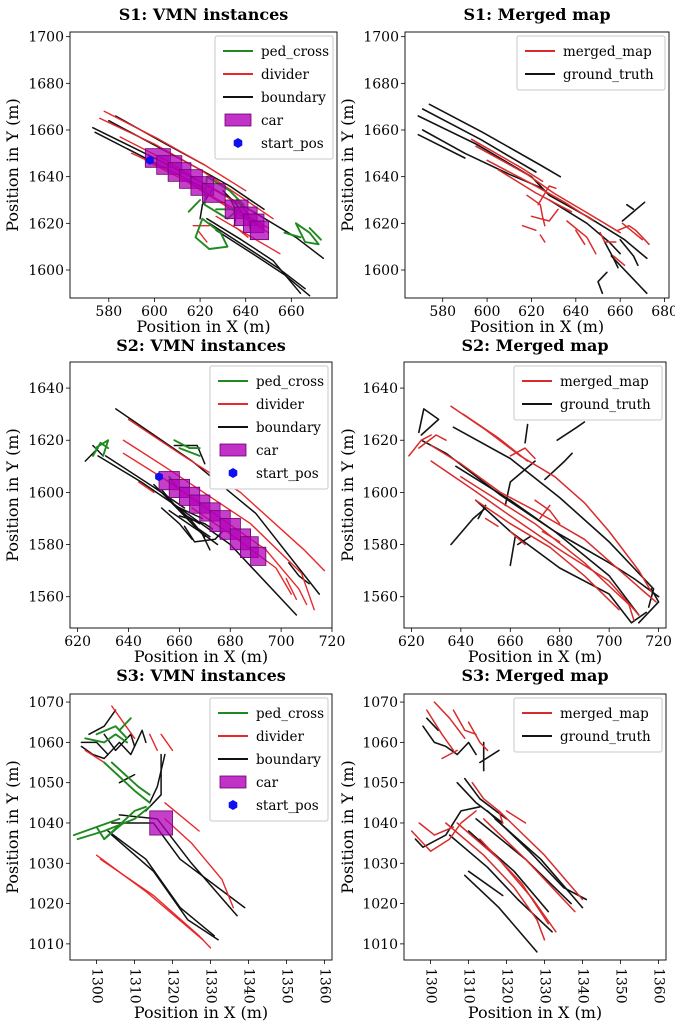 This screenshot has width=675, height=1021. Describe the element at coordinates (604, 382) in the screenshot. I see `legend-label: merged_map` at that location.